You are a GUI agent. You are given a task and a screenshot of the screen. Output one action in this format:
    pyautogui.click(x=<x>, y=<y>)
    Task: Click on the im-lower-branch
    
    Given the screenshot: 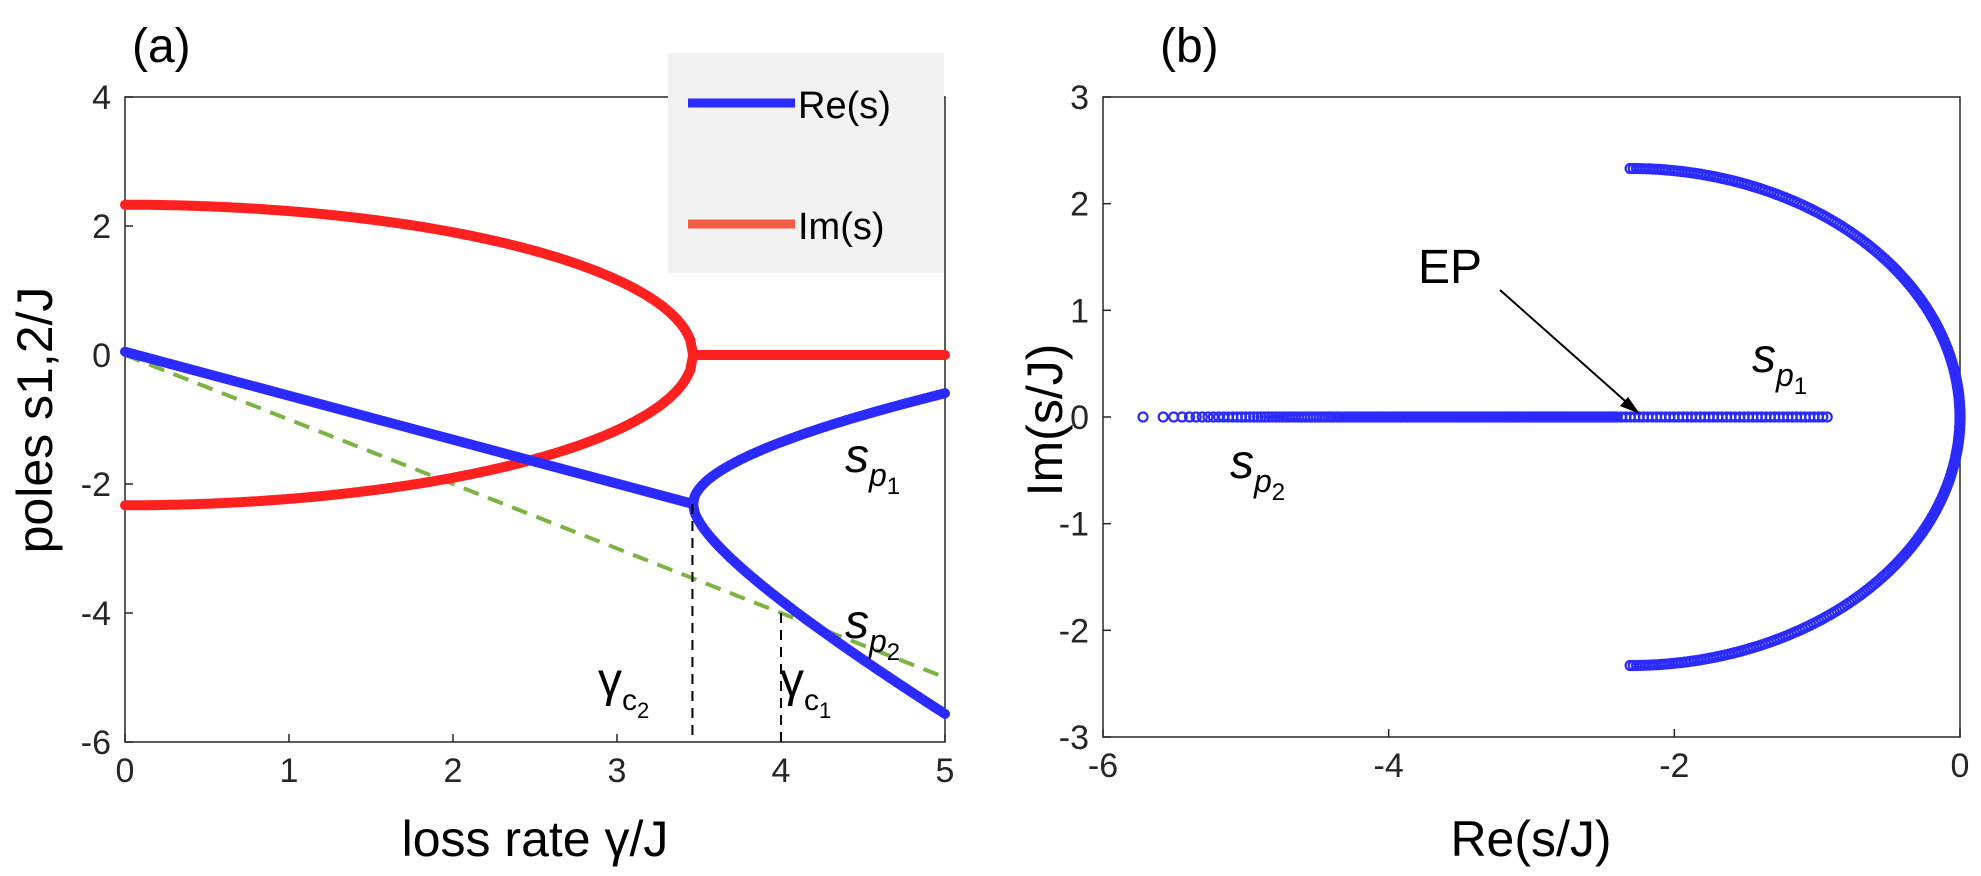 What is the action you would take?
    pyautogui.click(x=409, y=430)
    